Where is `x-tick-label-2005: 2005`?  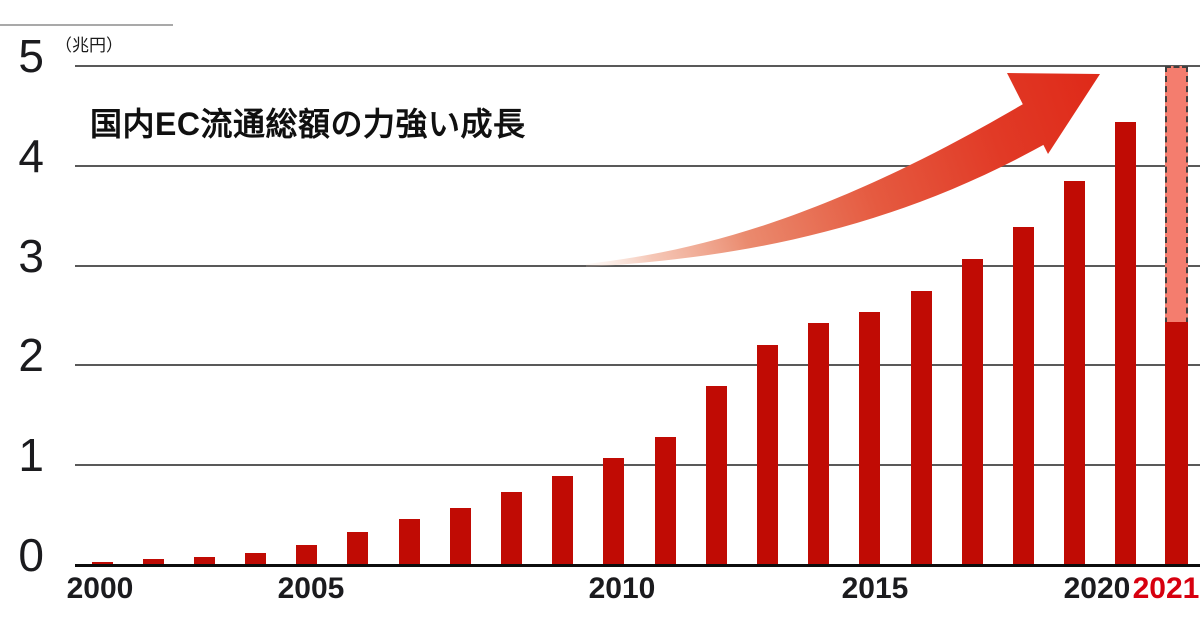
x-tick-label-2005: 2005 is located at coordinates (311, 588).